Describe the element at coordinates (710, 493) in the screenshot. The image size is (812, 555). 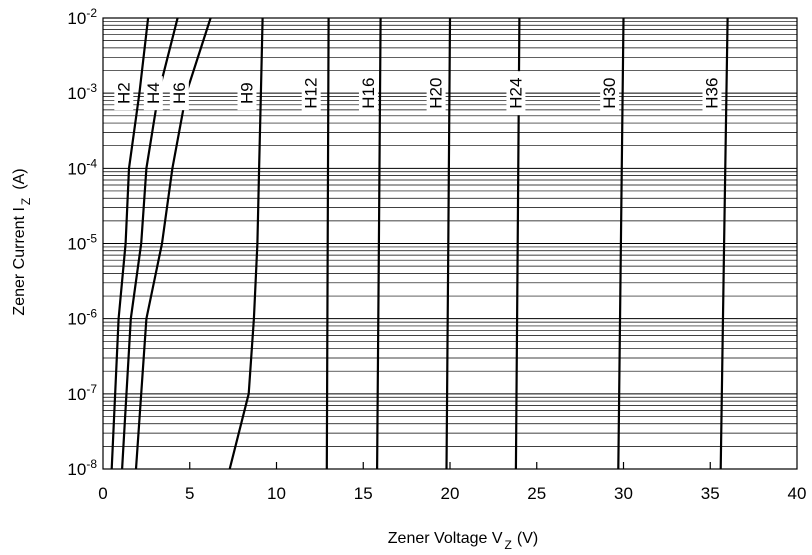
I see `x-tick-label: 35` at that location.